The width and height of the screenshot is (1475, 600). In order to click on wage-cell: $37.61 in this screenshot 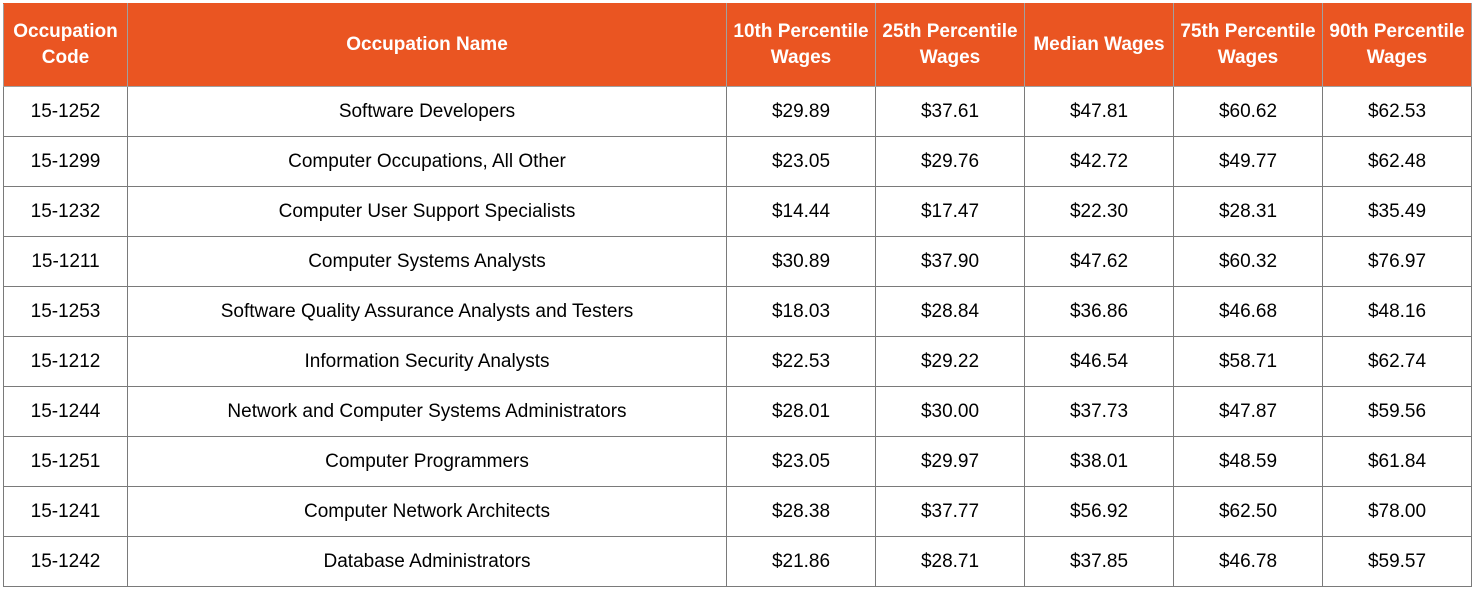, I will do `click(950, 111)`.